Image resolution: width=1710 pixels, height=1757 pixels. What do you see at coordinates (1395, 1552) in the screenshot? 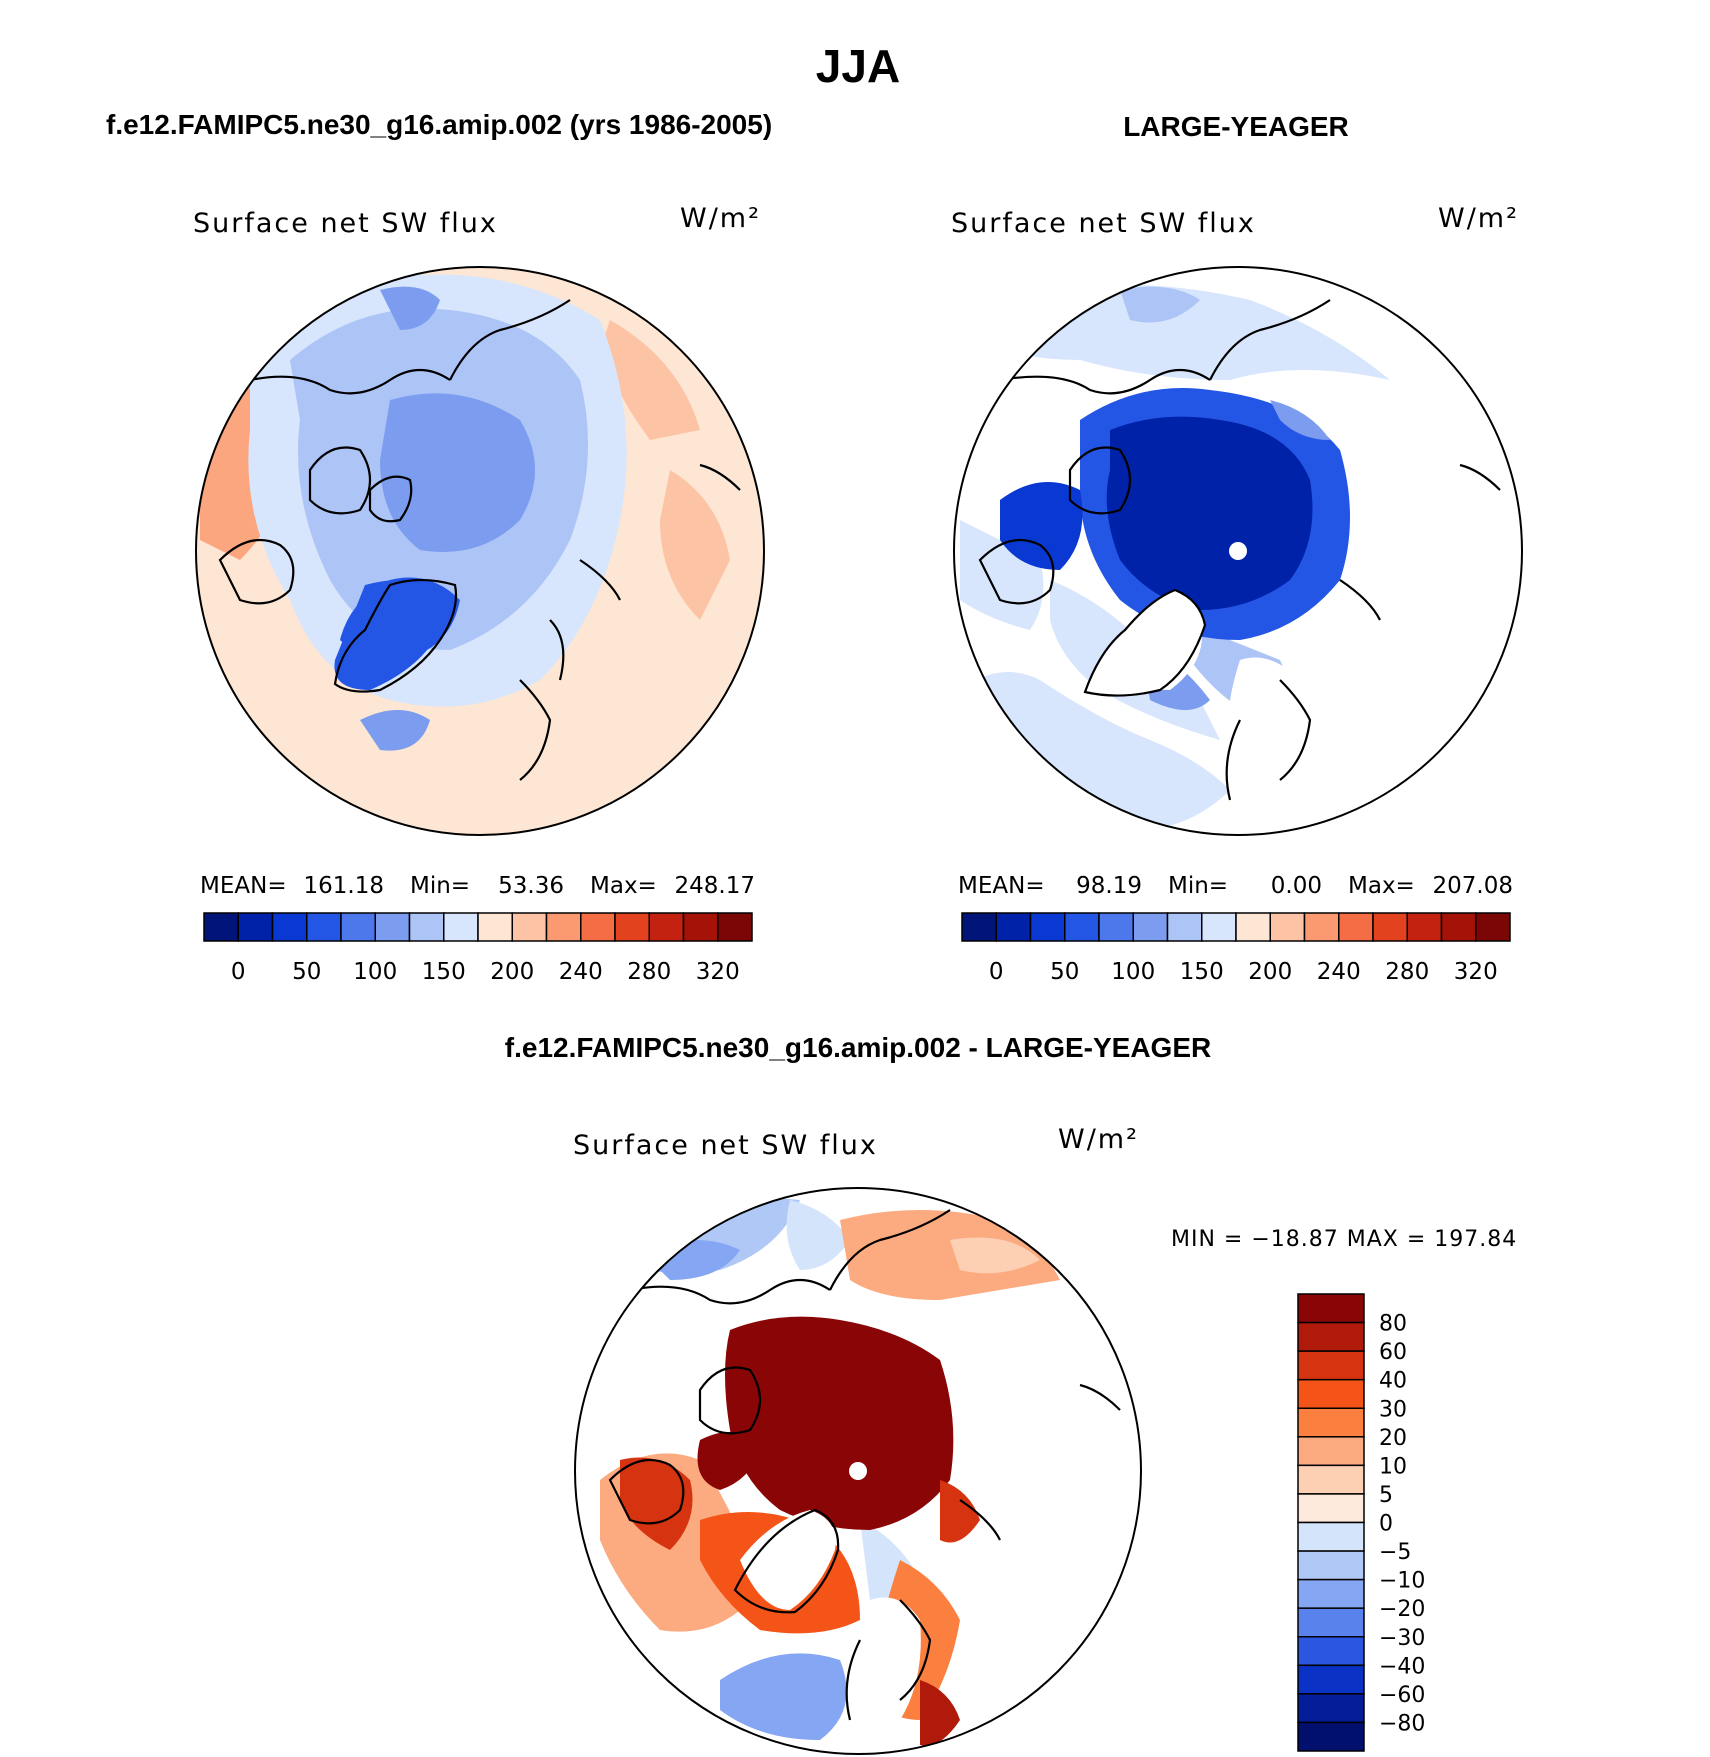
I see `panel-diff-colorbar-tick-label: −5` at bounding box center [1395, 1552].